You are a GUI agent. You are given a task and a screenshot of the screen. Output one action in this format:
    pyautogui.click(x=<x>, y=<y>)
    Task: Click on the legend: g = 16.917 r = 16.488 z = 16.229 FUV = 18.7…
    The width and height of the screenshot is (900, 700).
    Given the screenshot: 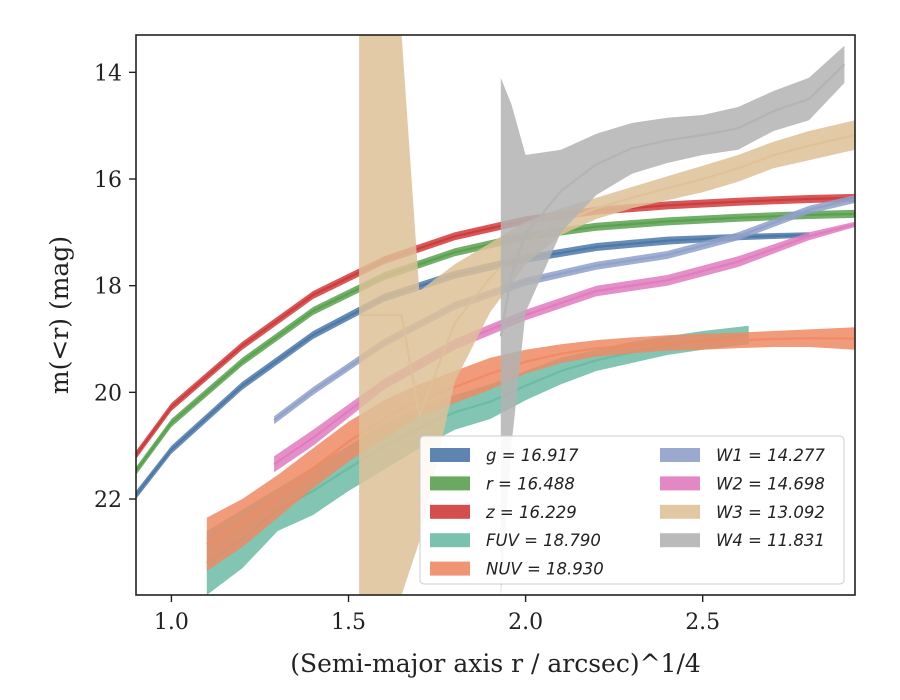 What is the action you would take?
    pyautogui.click(x=632, y=510)
    